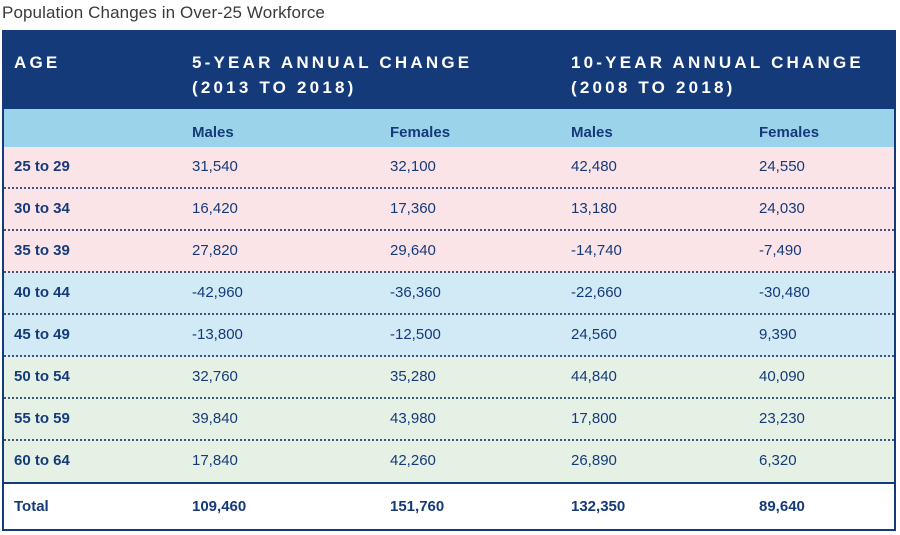  Describe the element at coordinates (413, 250) in the screenshot. I see `row-value: 29,640` at that location.